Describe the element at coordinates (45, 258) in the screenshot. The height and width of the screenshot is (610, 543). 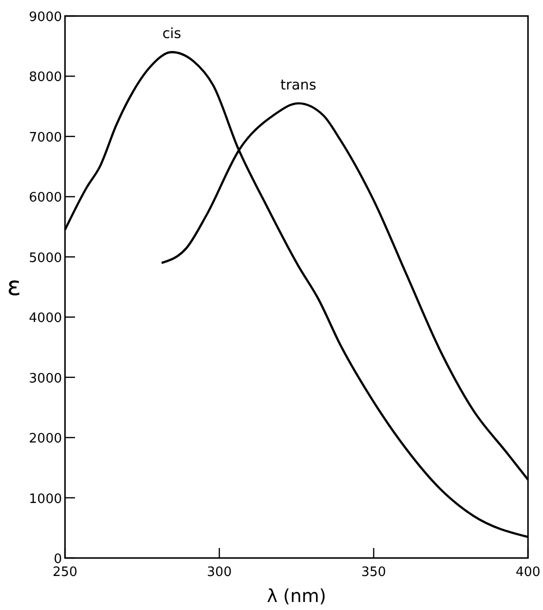
I see `y-tick-label: 5000` at that location.